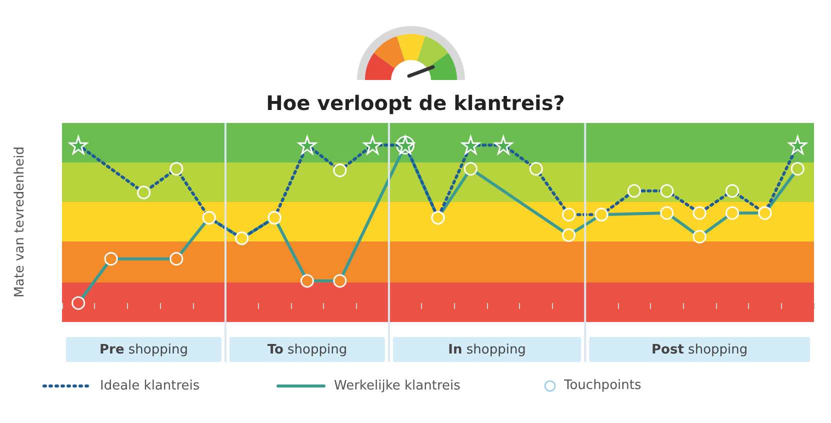 Image resolution: width=831 pixels, height=423 pixels. What do you see at coordinates (150, 386) in the screenshot?
I see `legend-label: Ideale klantreis` at bounding box center [150, 386].